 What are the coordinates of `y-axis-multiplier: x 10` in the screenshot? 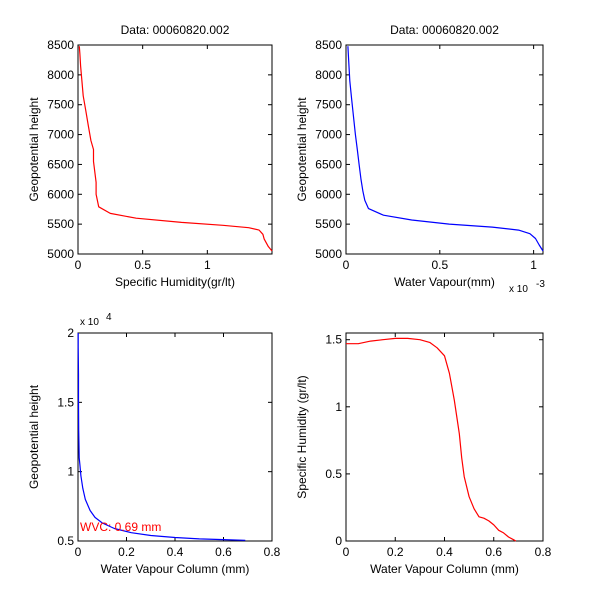 It's located at (89, 322).